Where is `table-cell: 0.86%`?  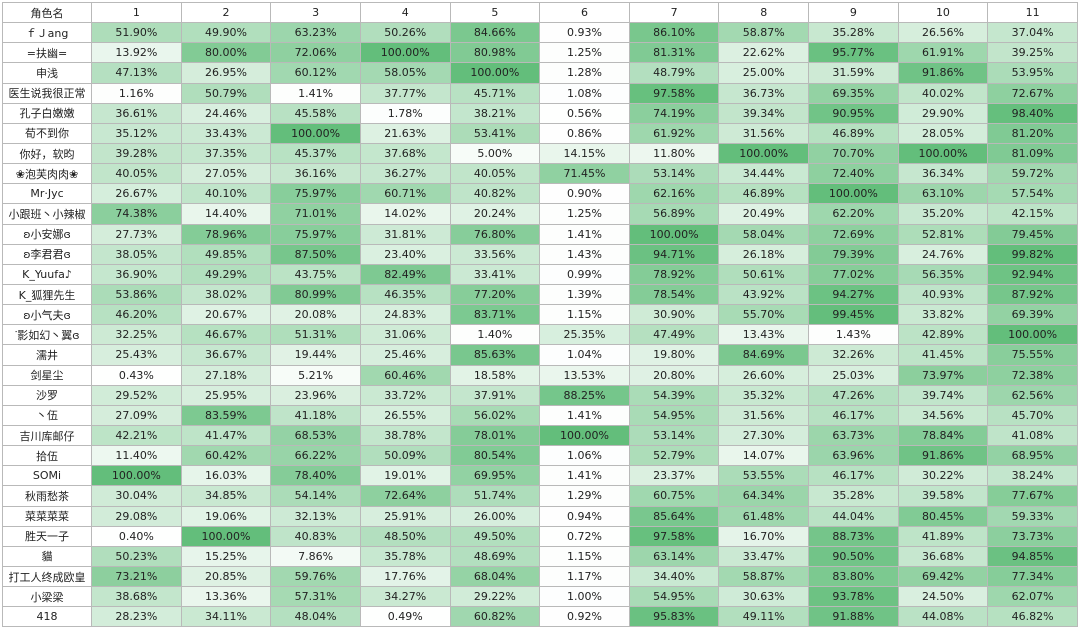 table-cell: 0.86% is located at coordinates (584, 133).